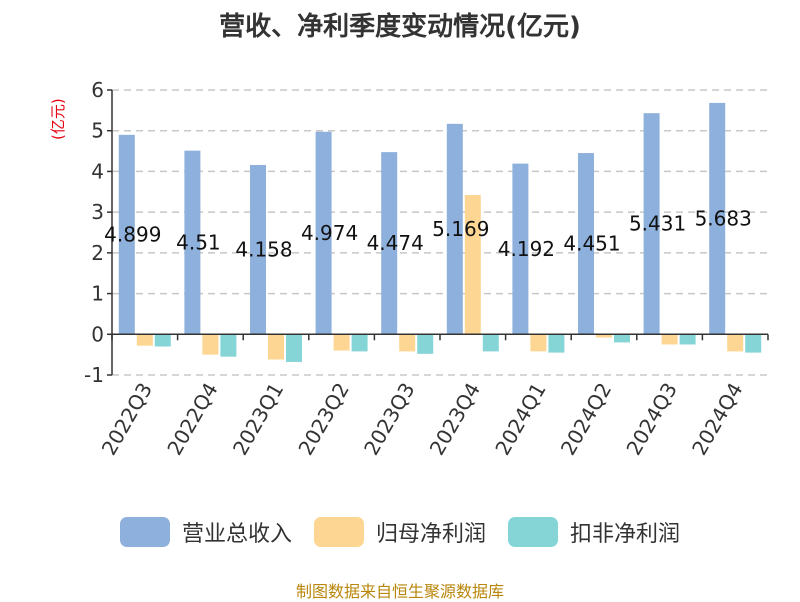  Describe the element at coordinates (460, 229) in the screenshot. I see `data-label-revenue: 5.169` at that location.